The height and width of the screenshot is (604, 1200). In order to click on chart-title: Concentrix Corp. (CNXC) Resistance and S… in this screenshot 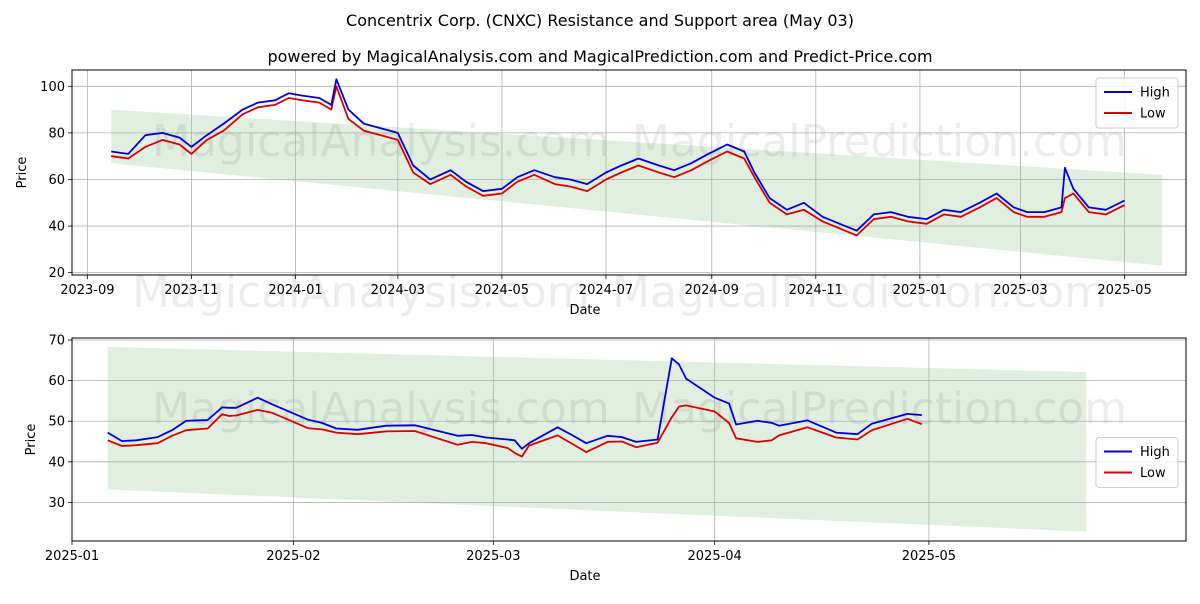, I will do `click(600, 20)`.